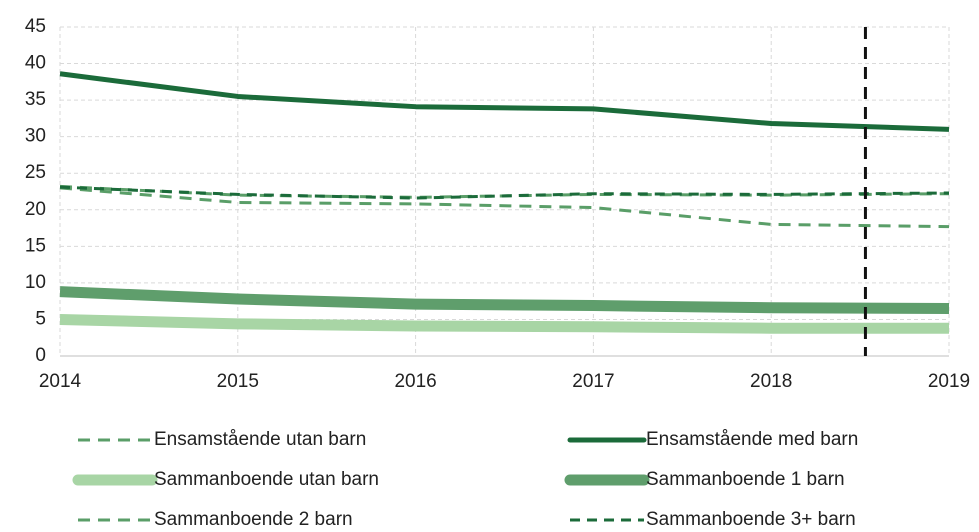  Describe the element at coordinates (238, 381) in the screenshot. I see `x-tick-label: 2015` at that location.